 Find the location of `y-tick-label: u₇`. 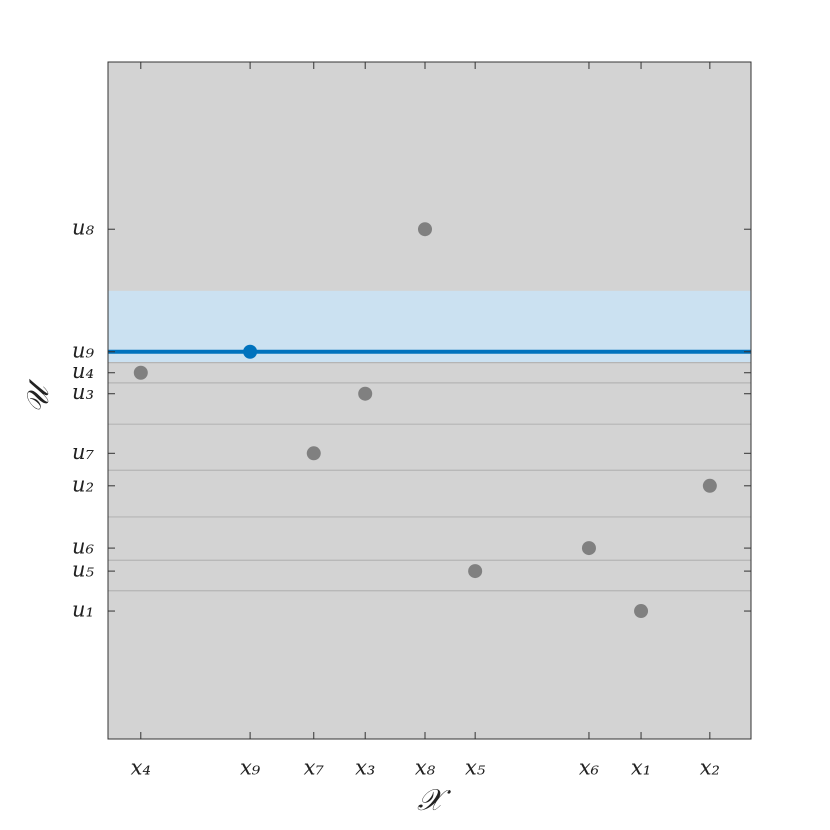

y-tick-label: u₇ is located at coordinates (83, 452).